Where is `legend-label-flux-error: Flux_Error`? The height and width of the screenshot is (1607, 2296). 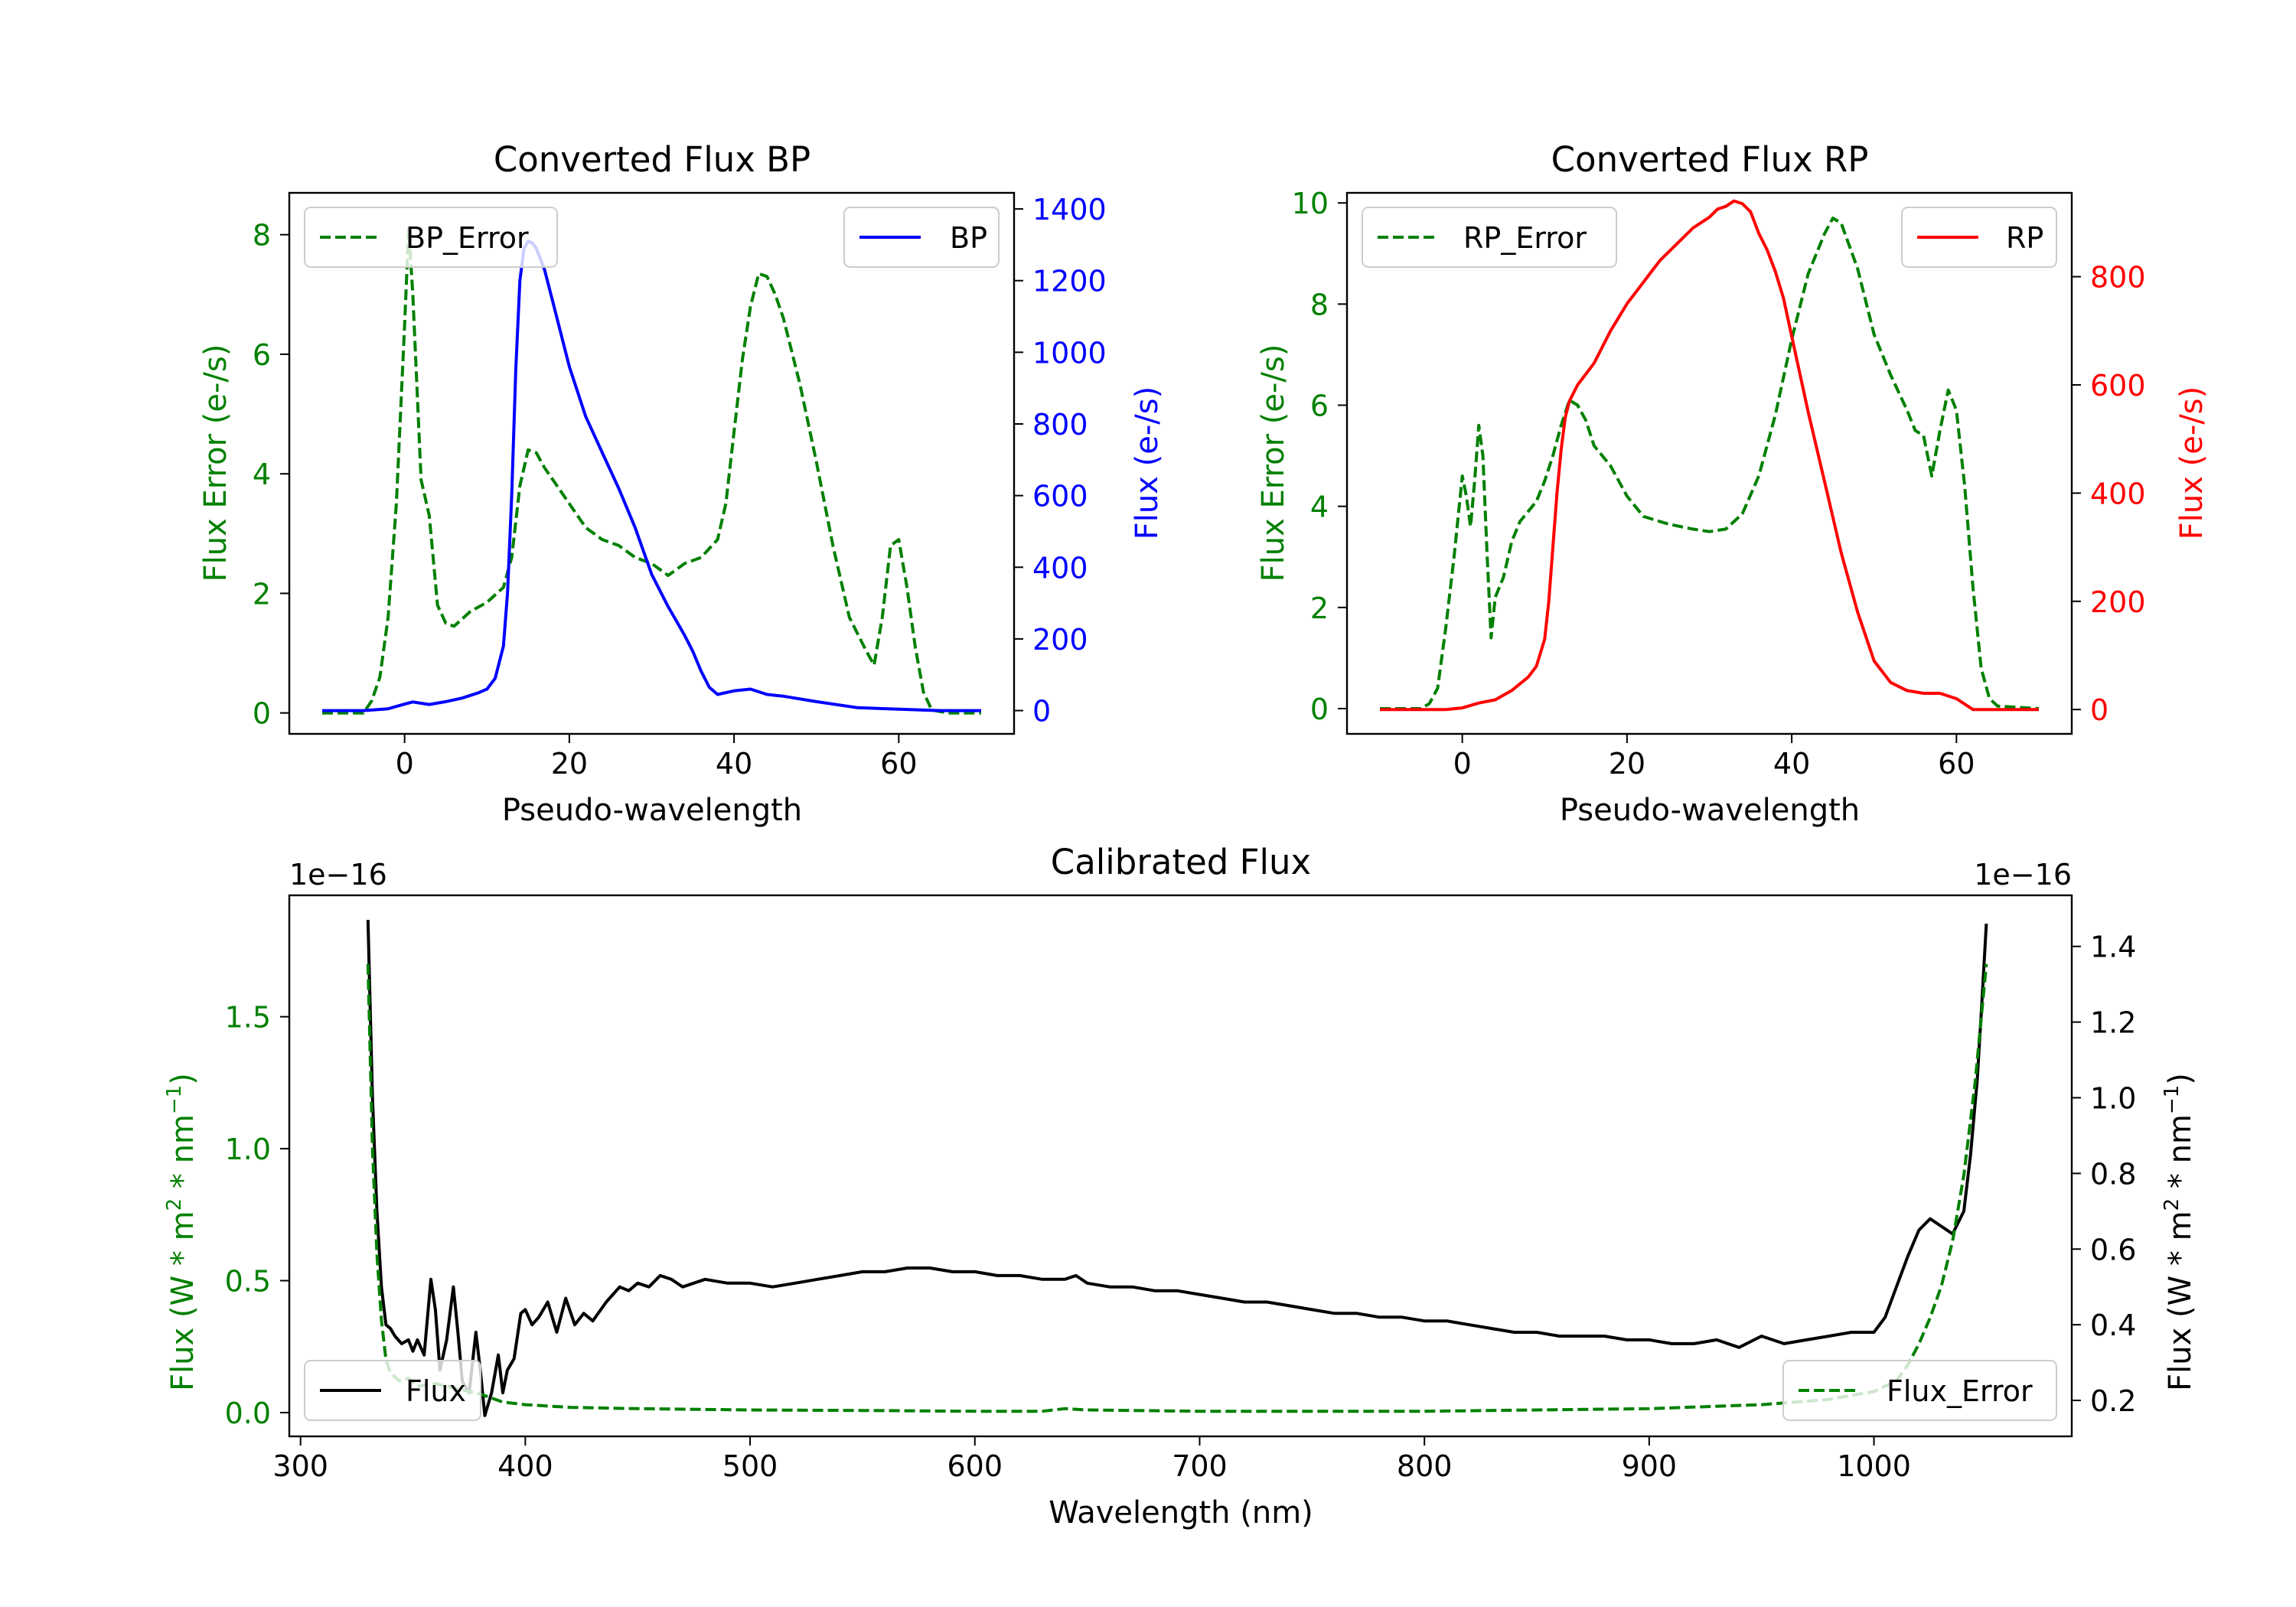
legend-label-flux-error: Flux_Error is located at coordinates (1960, 1391).